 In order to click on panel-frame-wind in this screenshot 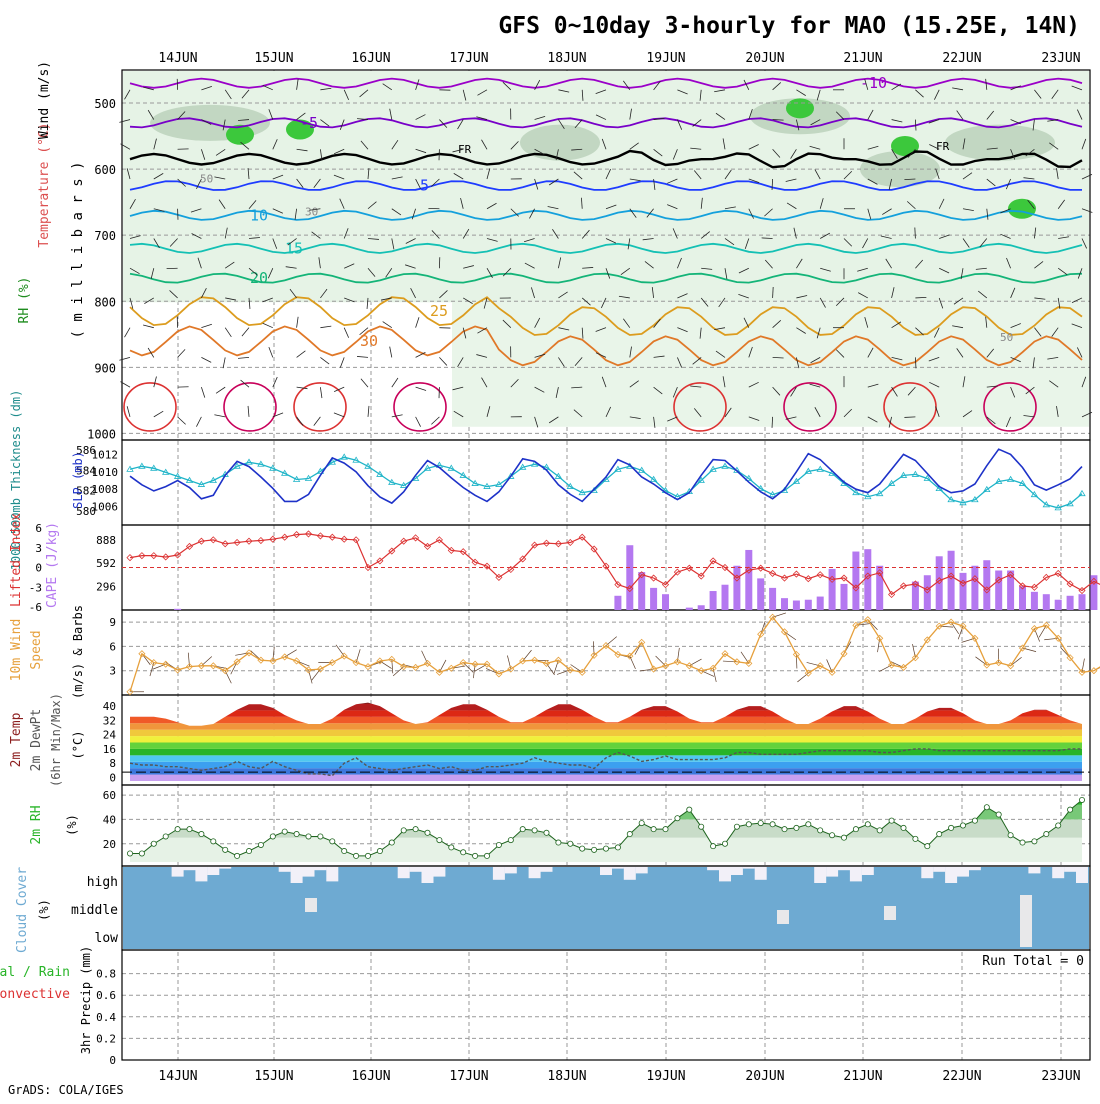, I will do `click(606, 652)`.